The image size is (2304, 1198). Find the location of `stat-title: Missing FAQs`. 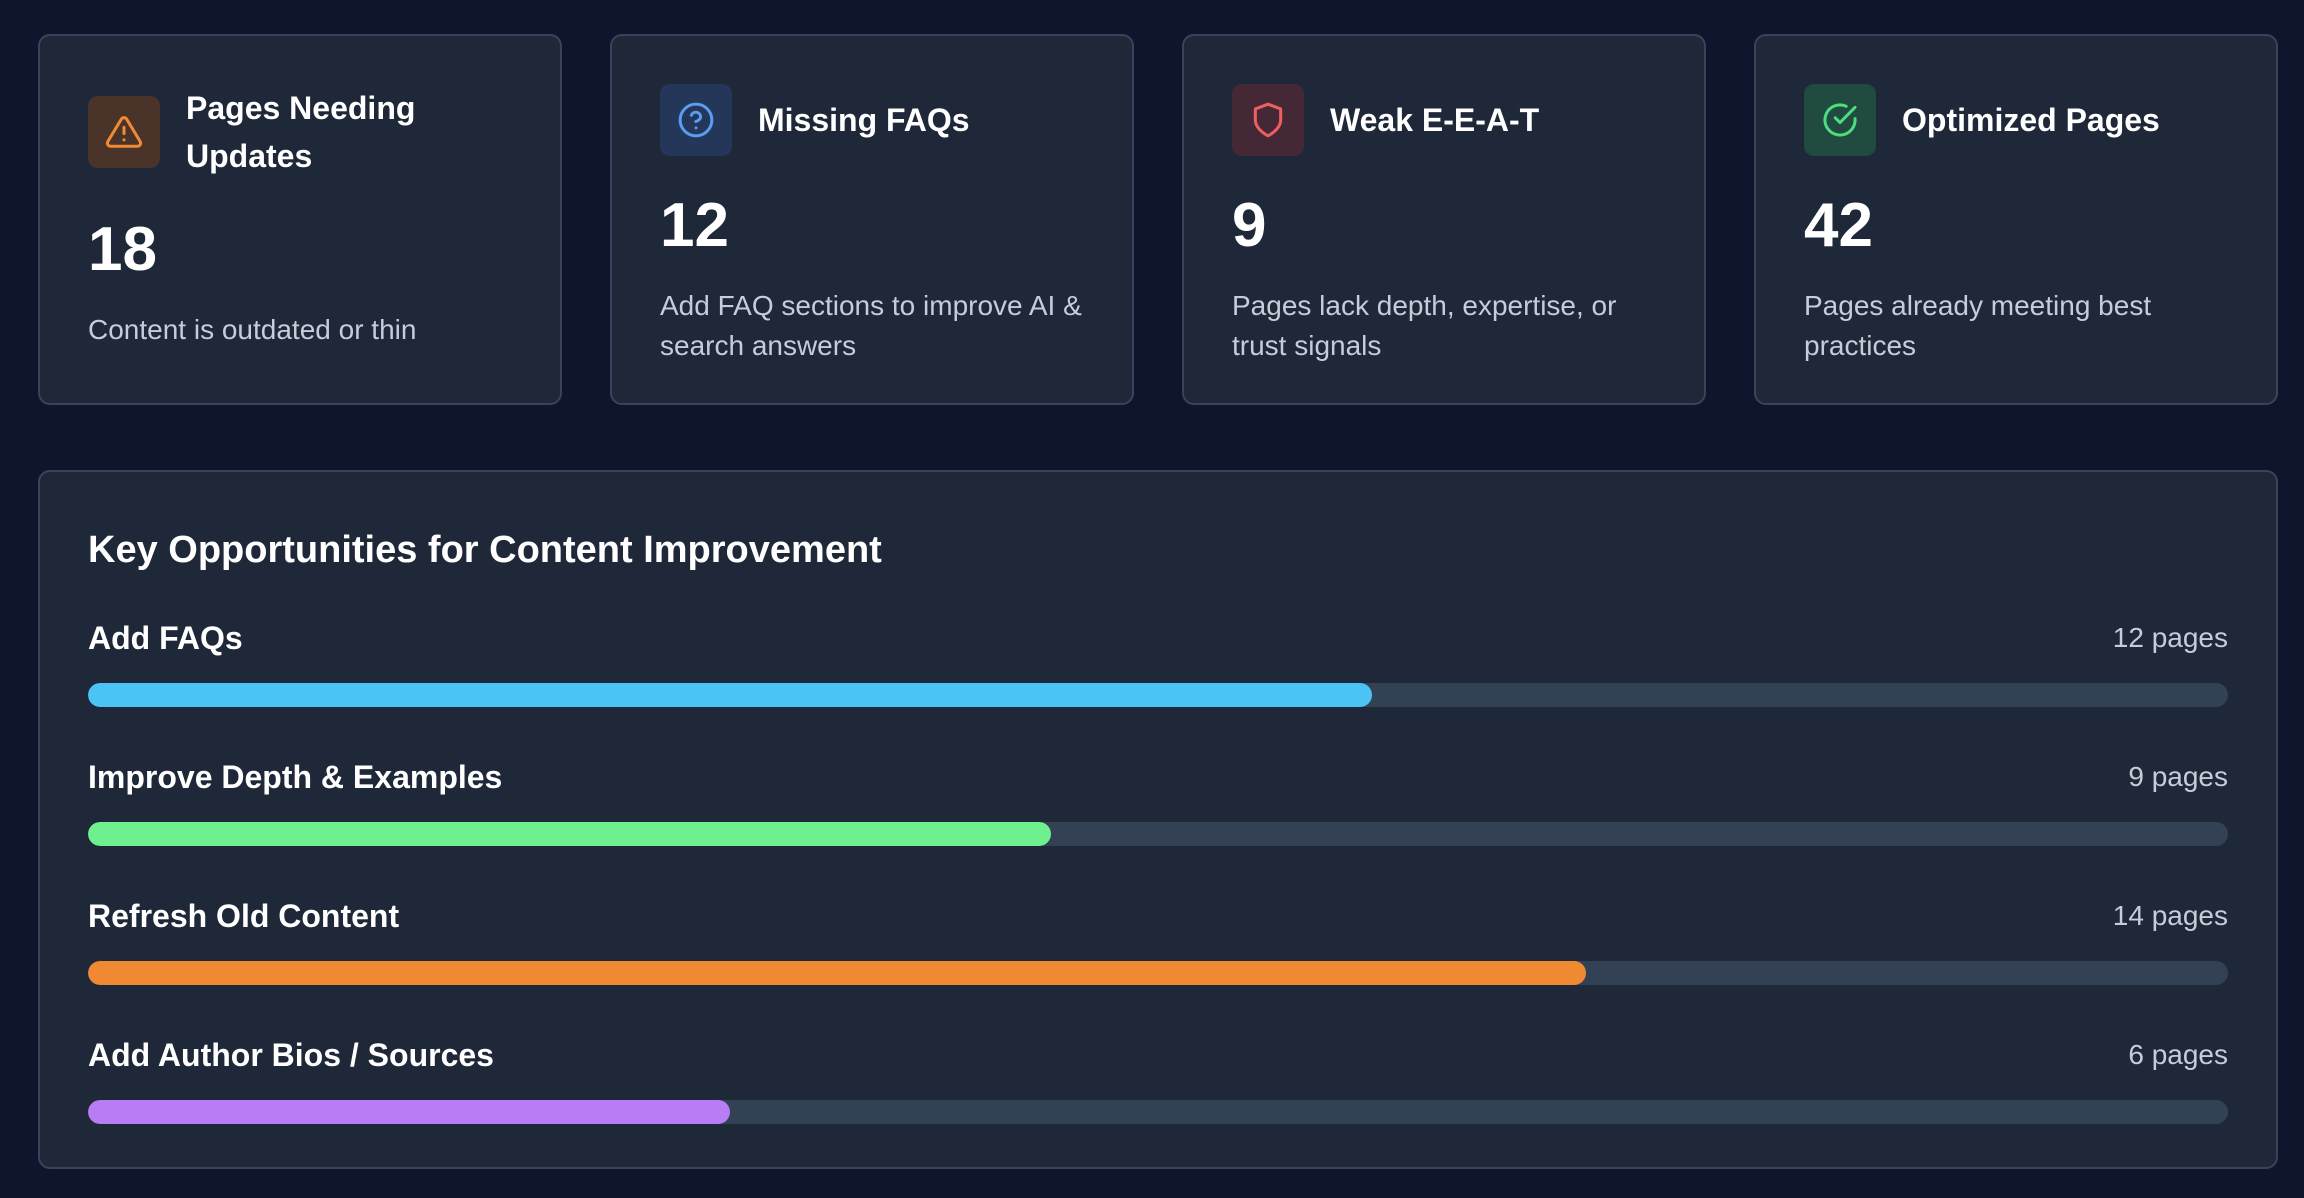

stat-title: Missing FAQs is located at coordinates (864, 120).